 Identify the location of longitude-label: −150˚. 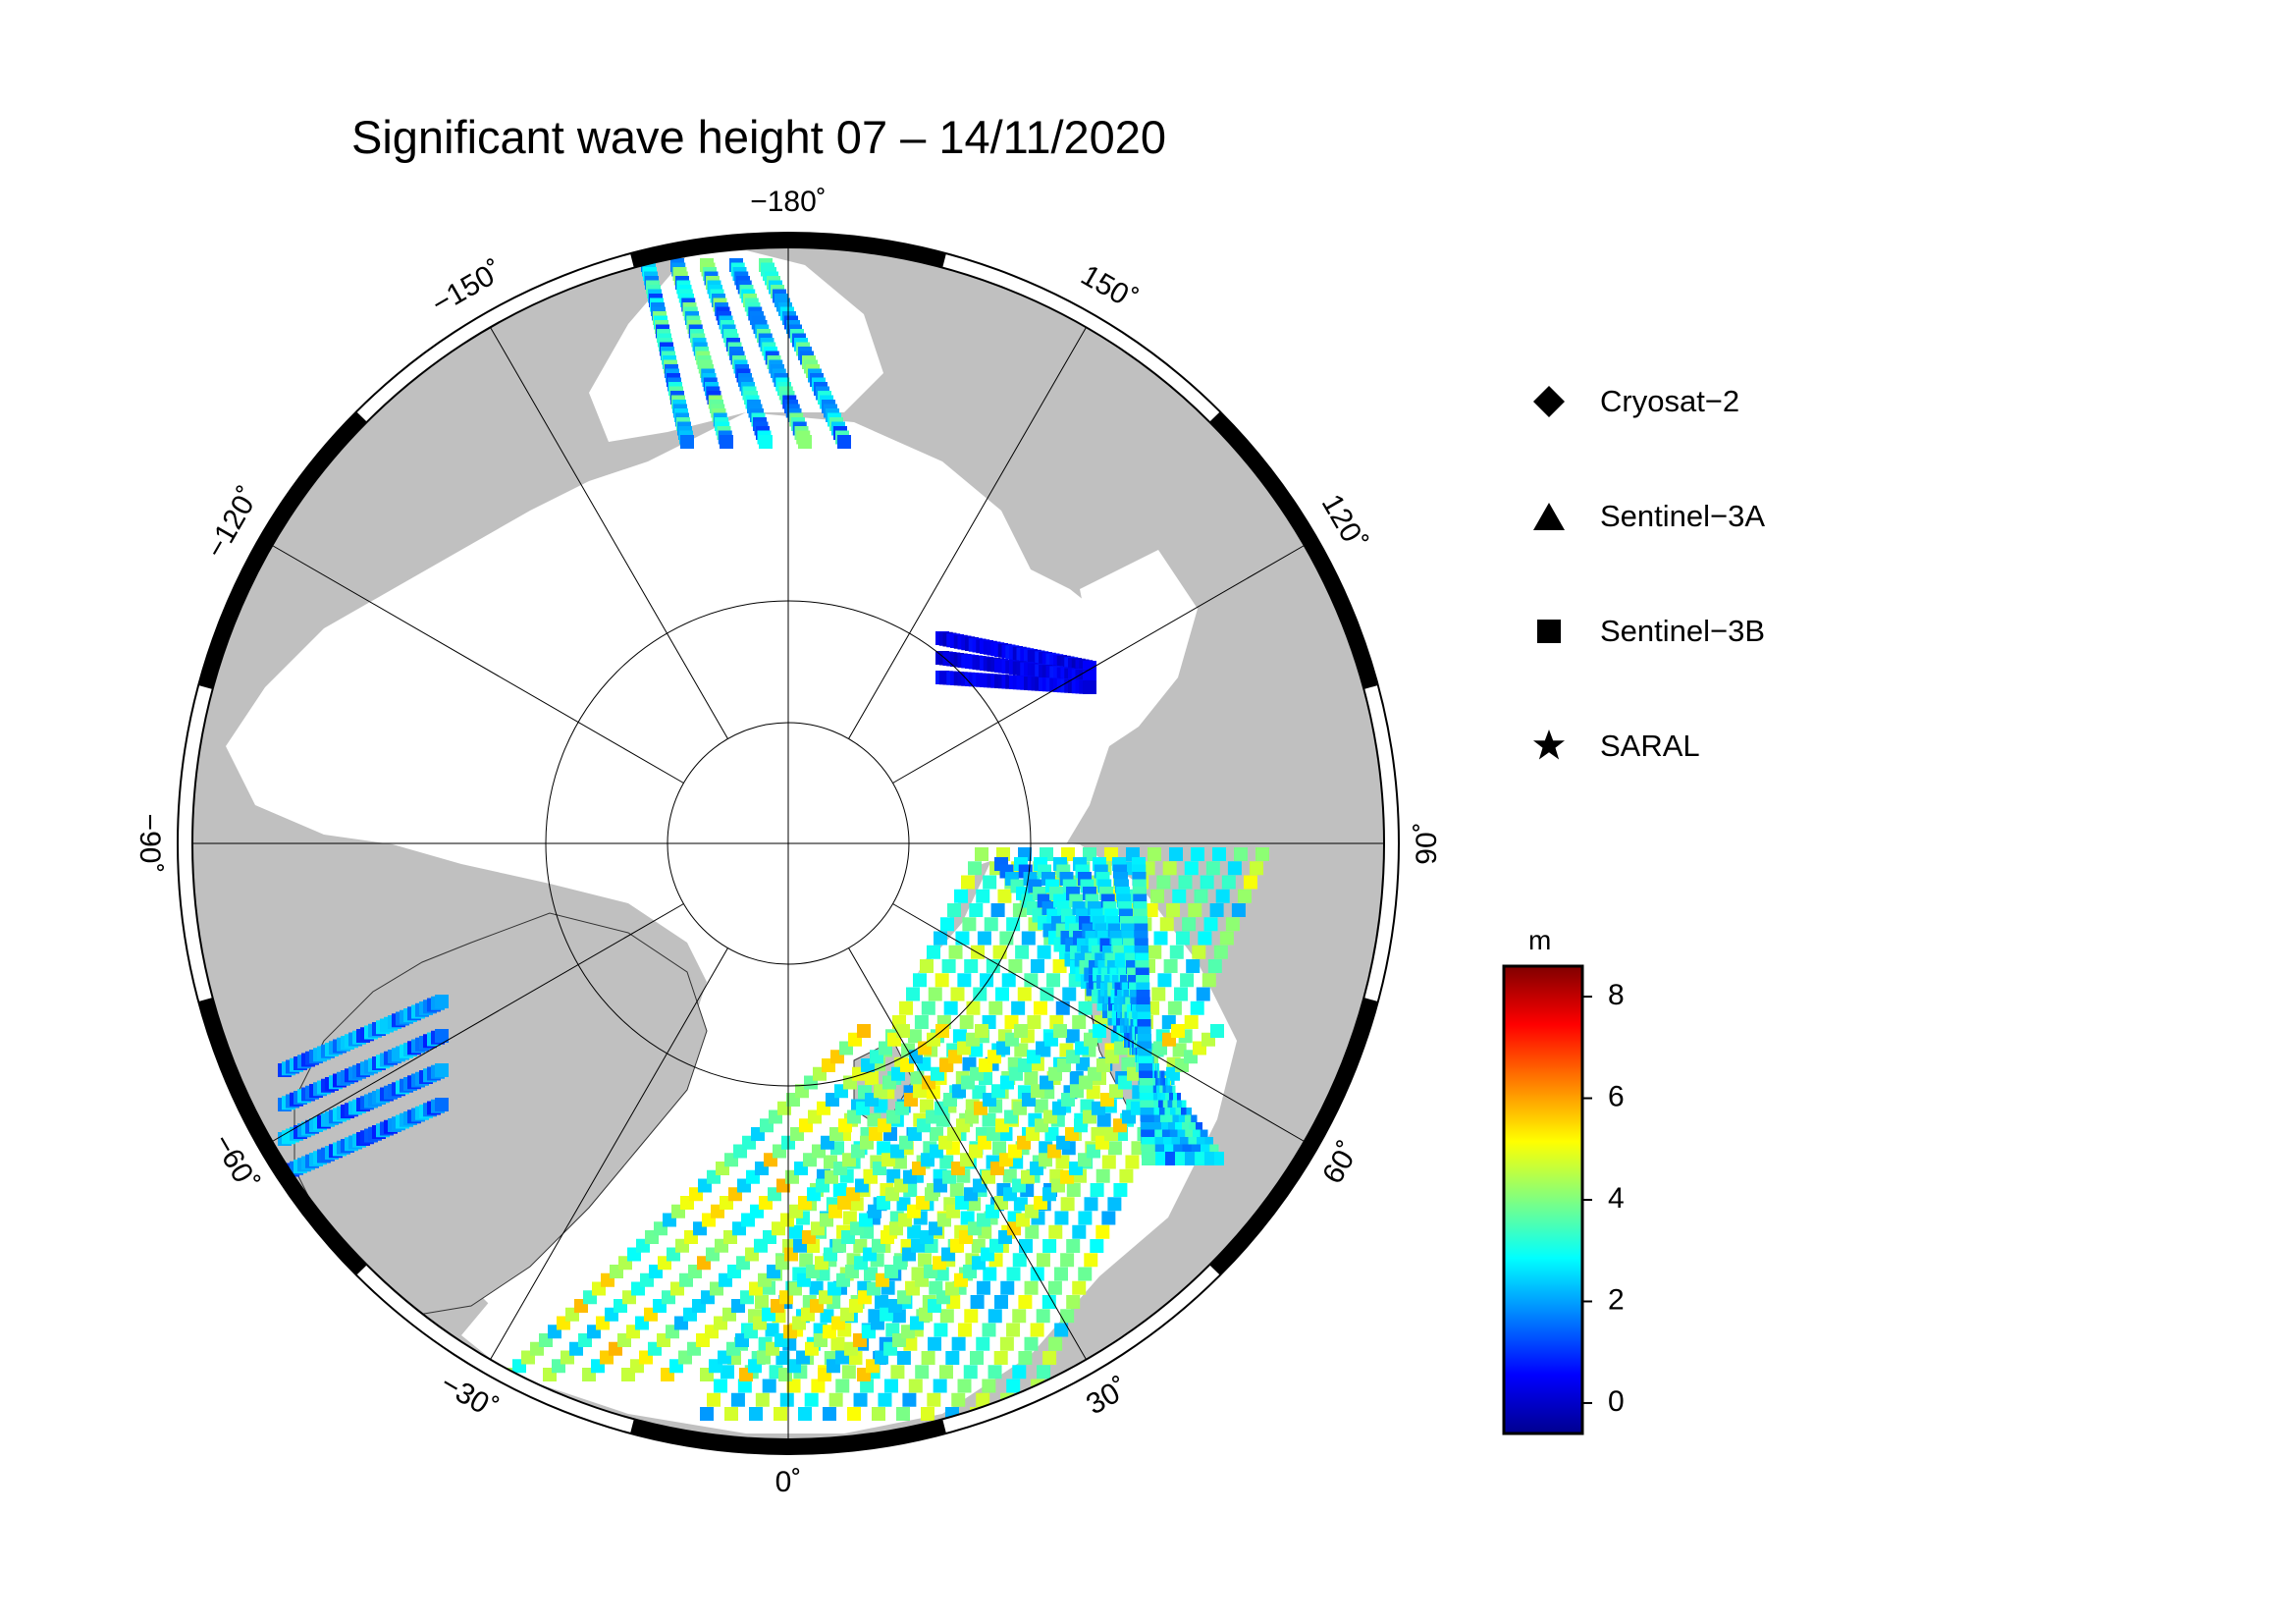
(467, 287).